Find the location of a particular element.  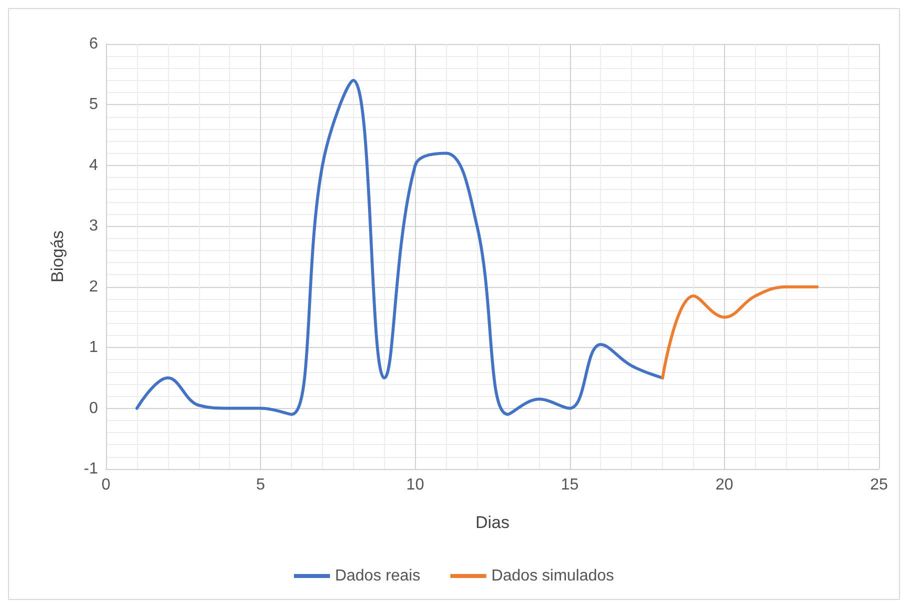

legend-label: Dados reais is located at coordinates (377, 576).